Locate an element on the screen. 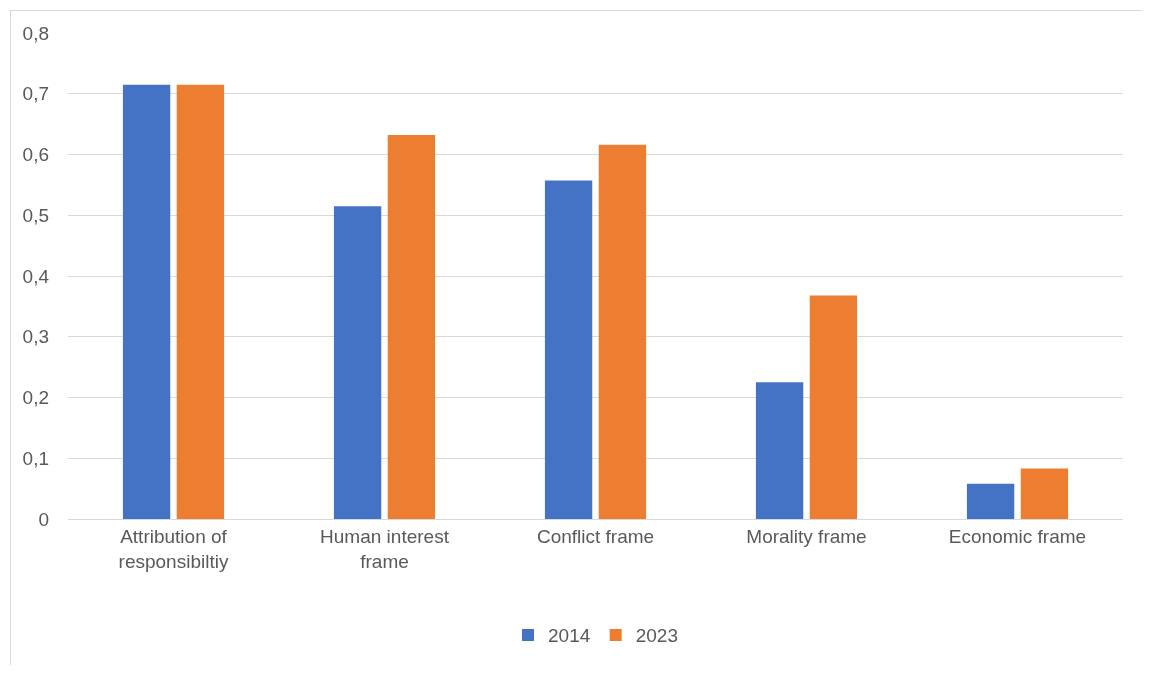 Image resolution: width=1154 pixels, height=677 pixels. x-tick-label: Conflict frame is located at coordinates (595, 536).